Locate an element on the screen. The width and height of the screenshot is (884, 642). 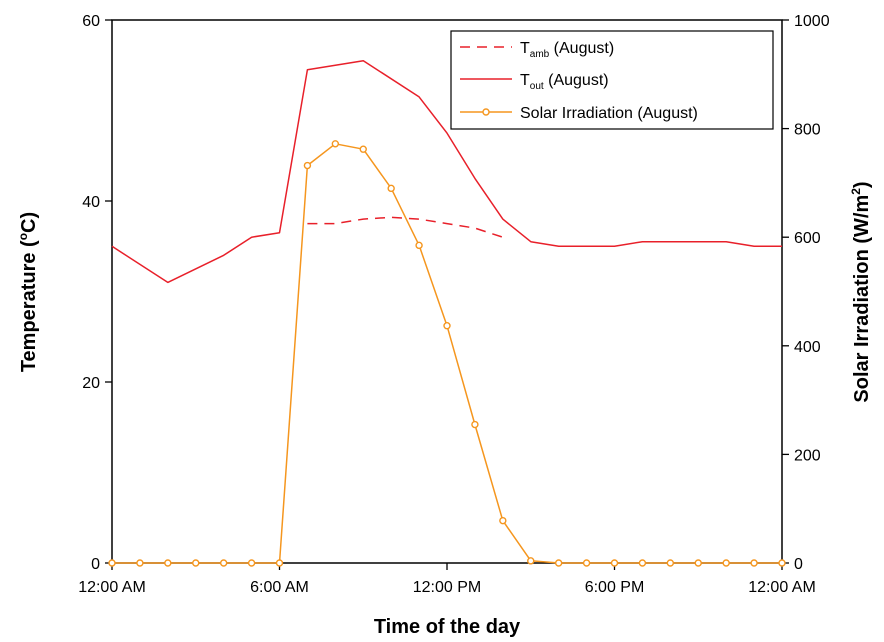
legend-label-tamb: Tamb (August) is located at coordinates (567, 50).